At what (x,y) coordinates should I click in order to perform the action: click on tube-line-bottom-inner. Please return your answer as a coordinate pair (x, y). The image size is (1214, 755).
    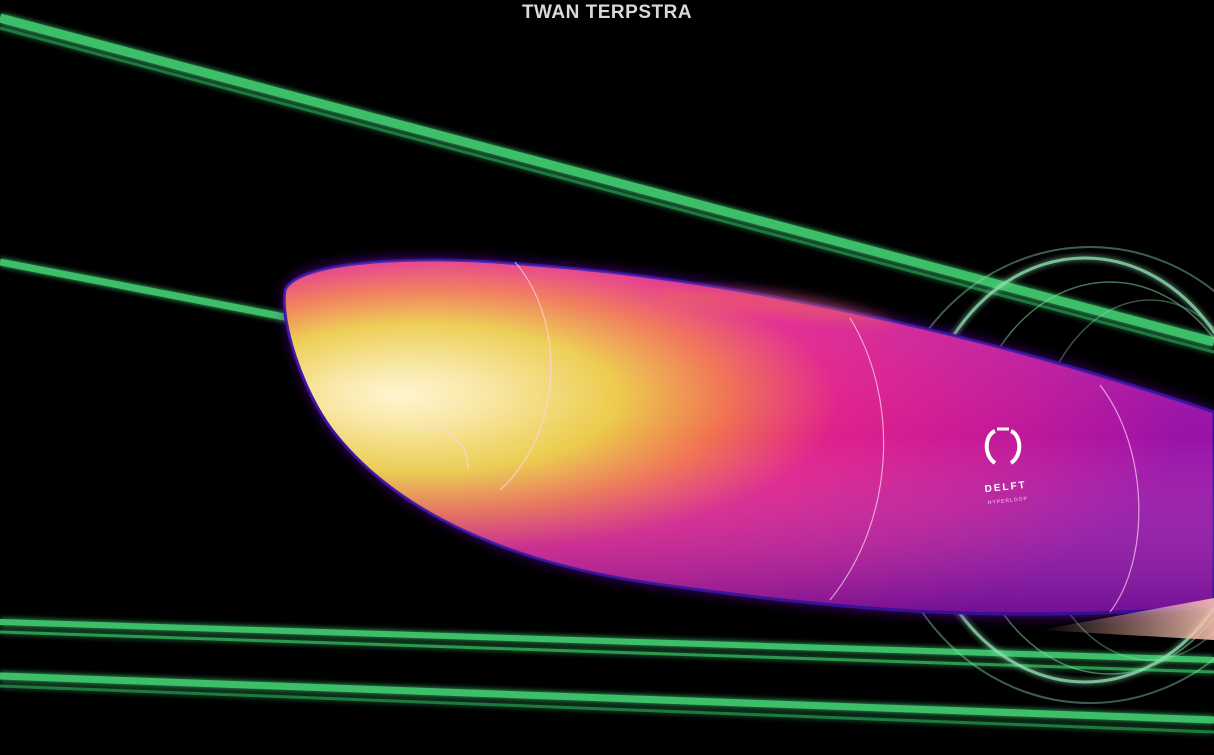
    Looking at the image, I should click on (607, 709).